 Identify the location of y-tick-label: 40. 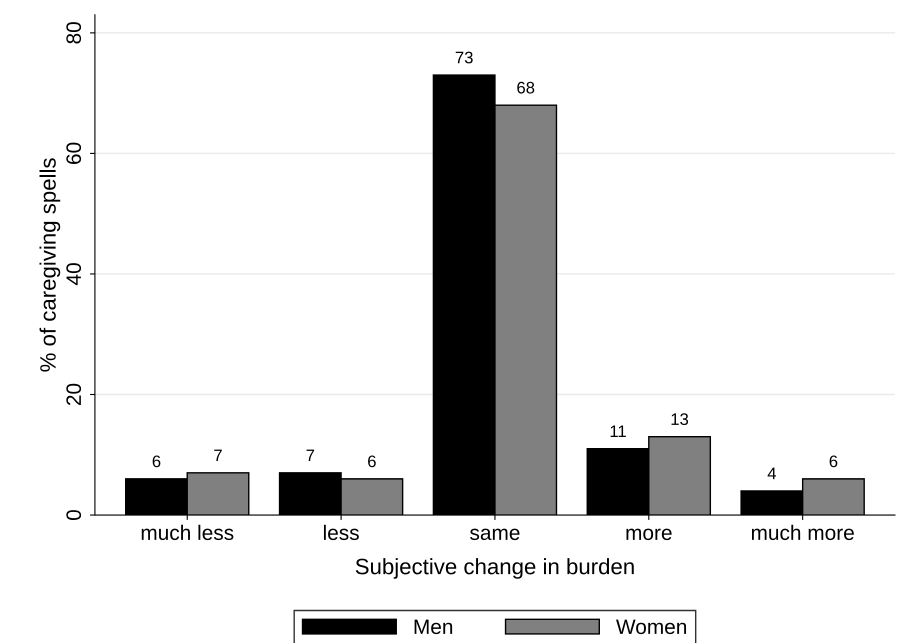
(74, 274).